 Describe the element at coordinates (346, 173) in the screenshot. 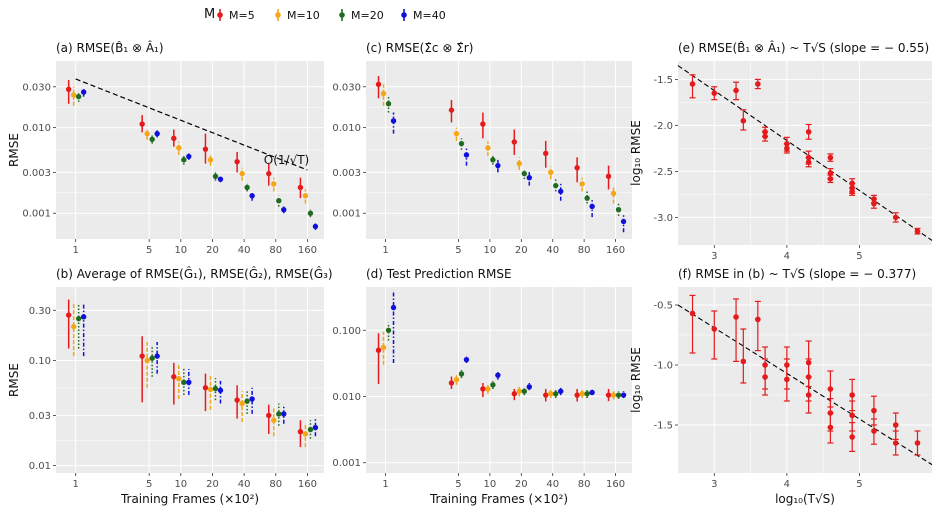

I see `y-tick-label: 0.003` at that location.